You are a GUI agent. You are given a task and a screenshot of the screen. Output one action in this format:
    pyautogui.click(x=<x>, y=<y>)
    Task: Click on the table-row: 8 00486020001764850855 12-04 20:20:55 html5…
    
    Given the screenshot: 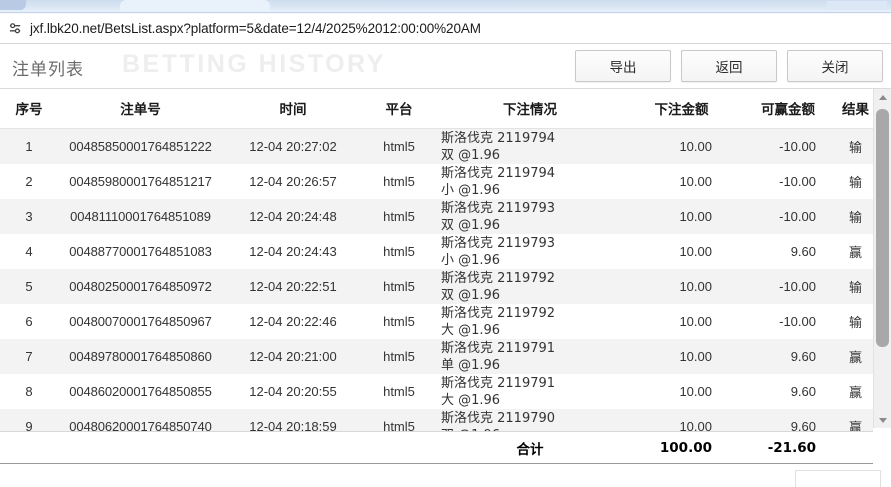 What is the action you would take?
    pyautogui.click(x=436, y=391)
    